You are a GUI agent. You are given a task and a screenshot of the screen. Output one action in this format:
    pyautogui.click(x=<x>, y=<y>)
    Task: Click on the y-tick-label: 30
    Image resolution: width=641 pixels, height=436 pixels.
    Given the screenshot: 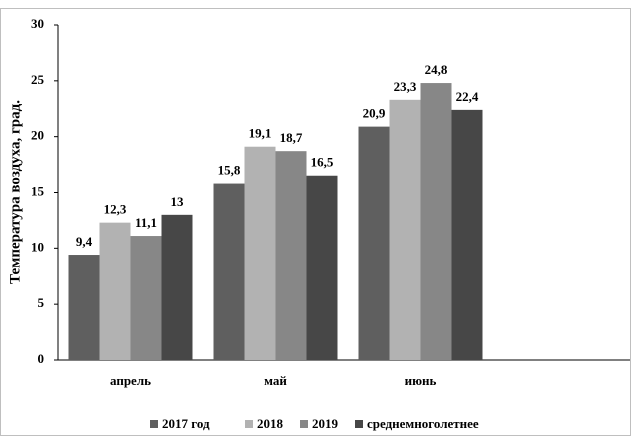 What is the action you would take?
    pyautogui.click(x=37, y=23)
    